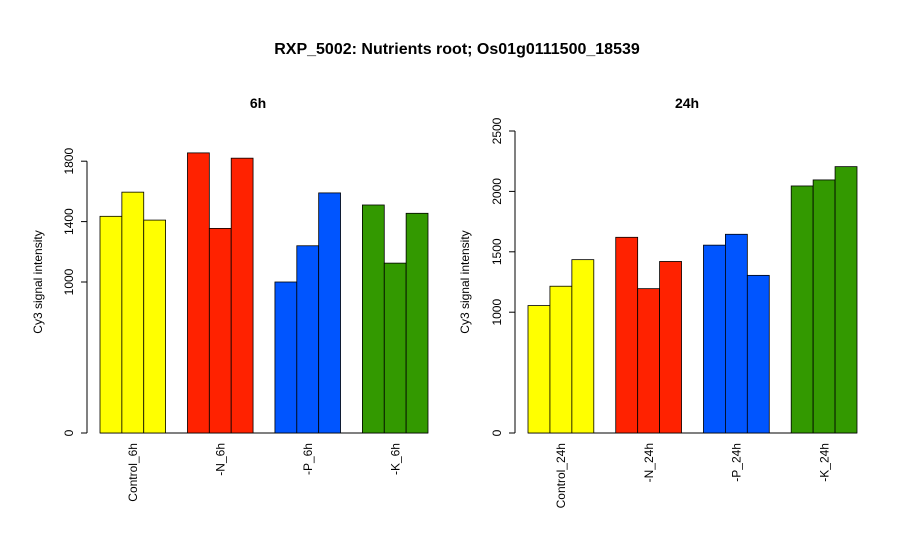  I want to click on x-category-label: Control_24h, so click(561, 475).